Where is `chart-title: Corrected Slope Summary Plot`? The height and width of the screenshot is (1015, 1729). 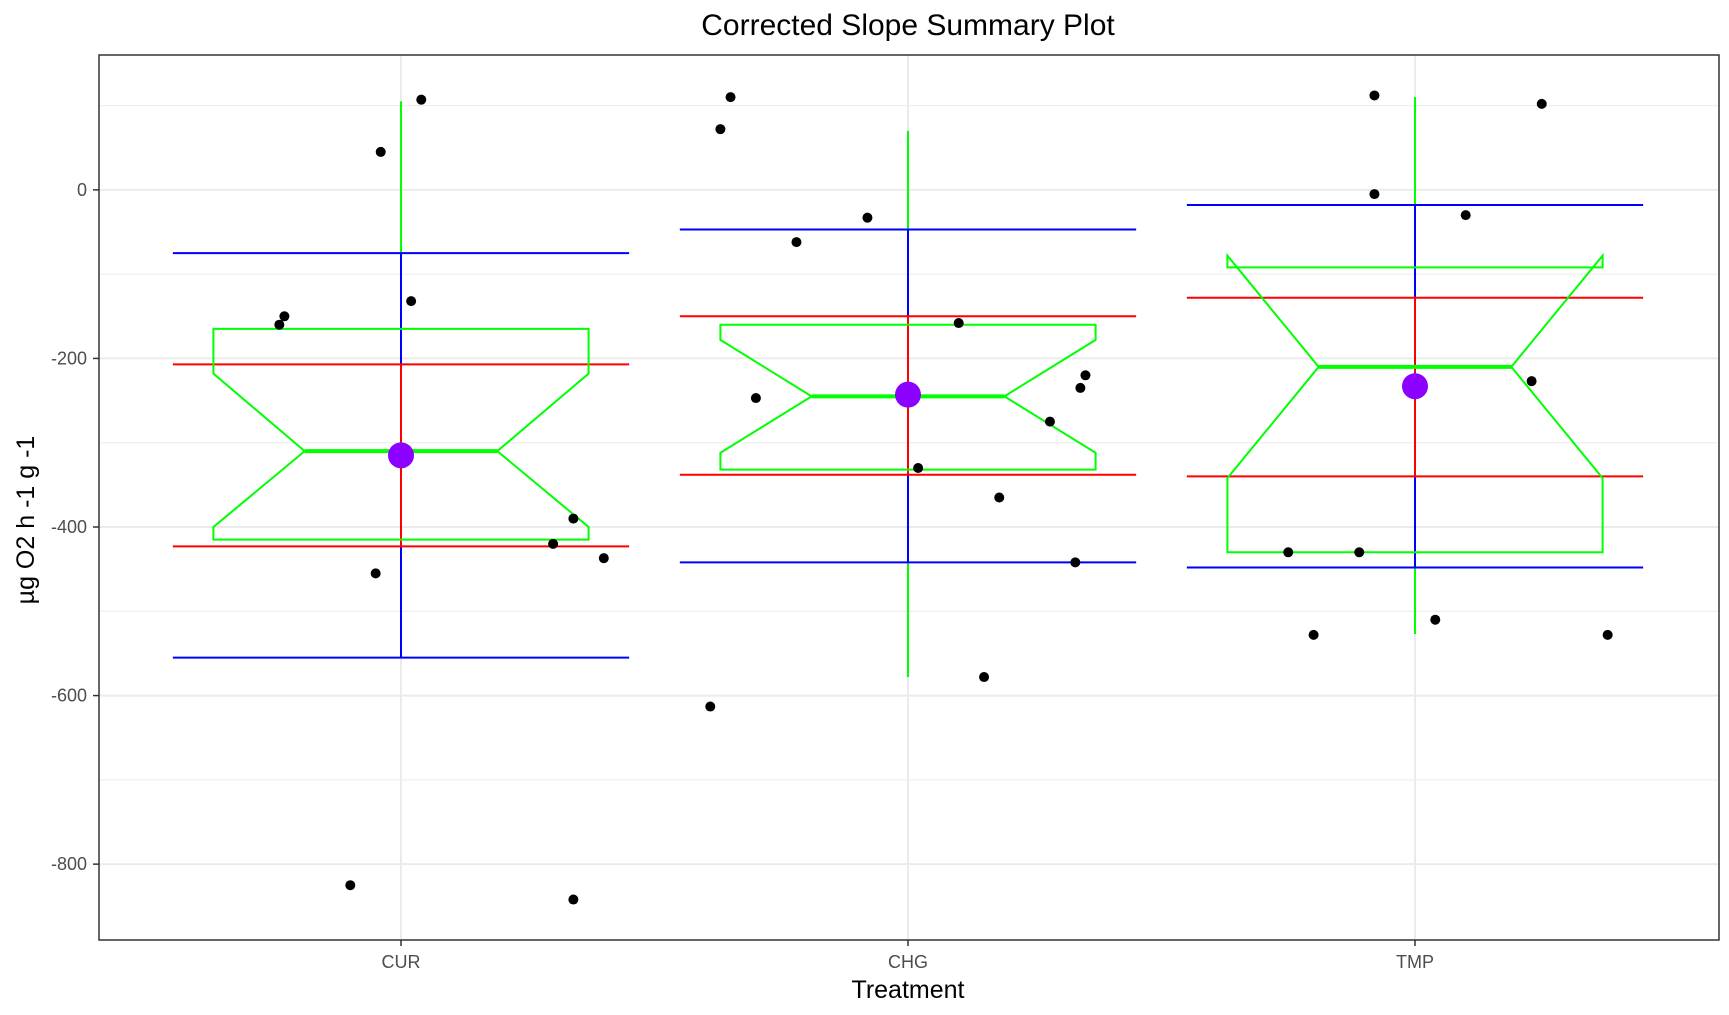 chart-title: Corrected Slope Summary Plot is located at coordinates (908, 25).